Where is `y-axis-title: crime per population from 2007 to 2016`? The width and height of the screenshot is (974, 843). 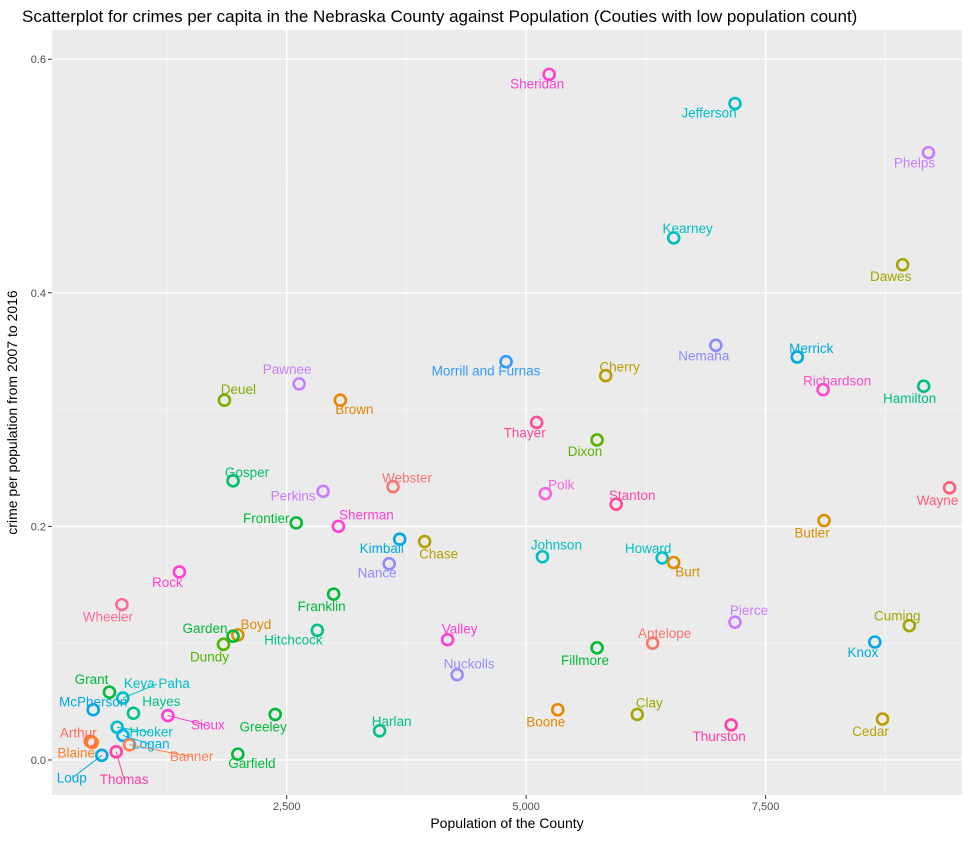 y-axis-title: crime per population from 2007 to 2016 is located at coordinates (12, 412).